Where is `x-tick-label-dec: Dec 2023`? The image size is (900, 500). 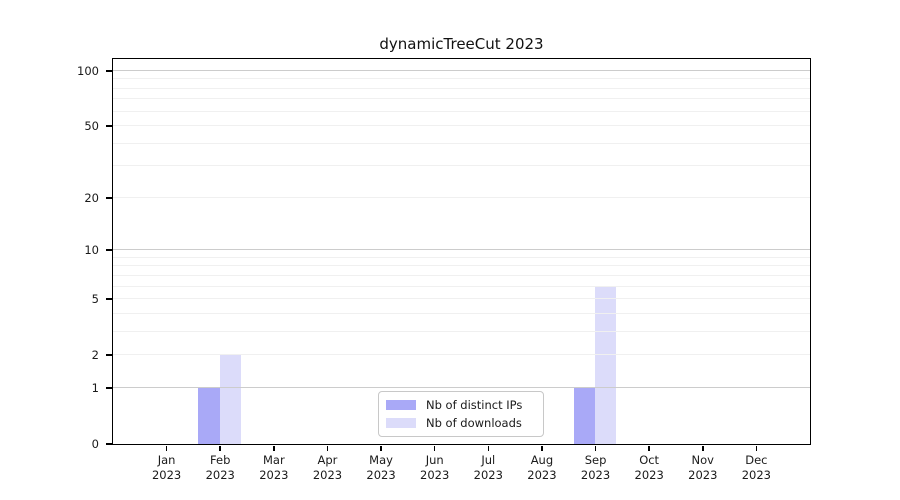 x-tick-label-dec: Dec 2023 is located at coordinates (756, 467).